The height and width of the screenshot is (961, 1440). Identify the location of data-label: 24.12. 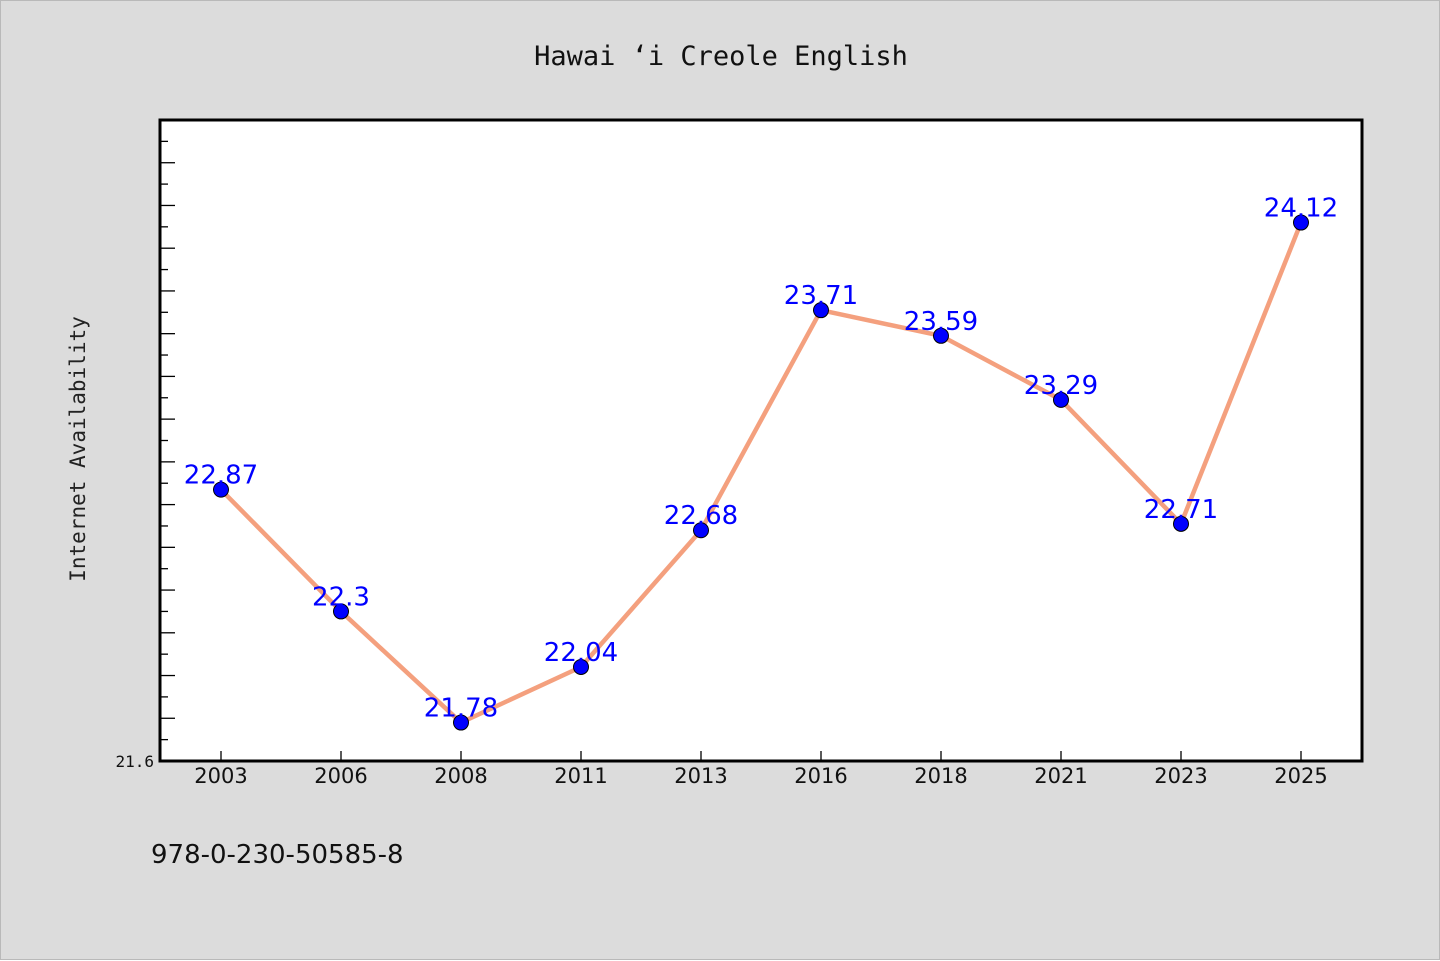
(1301, 209).